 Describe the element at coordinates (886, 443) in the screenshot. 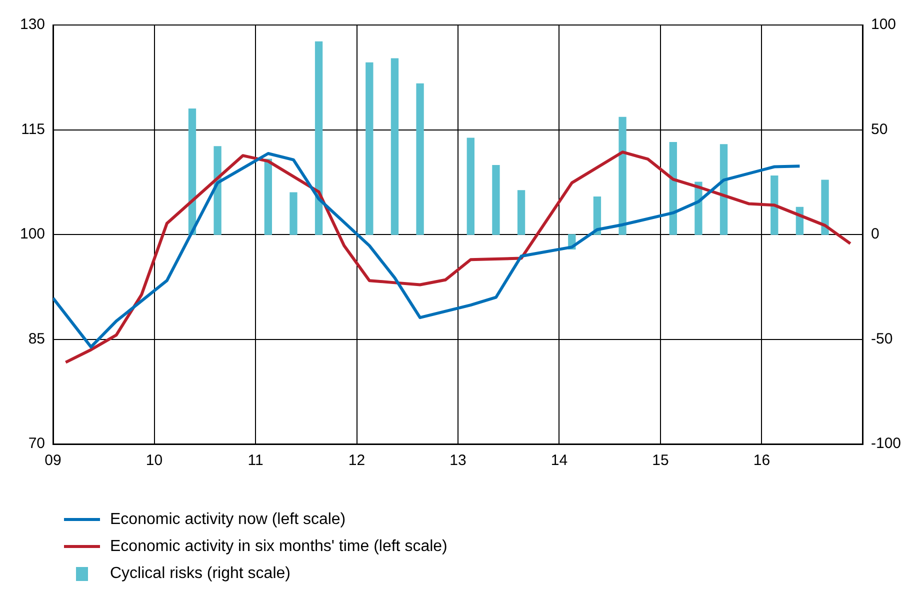

I see `y2-tick-label: -100` at that location.